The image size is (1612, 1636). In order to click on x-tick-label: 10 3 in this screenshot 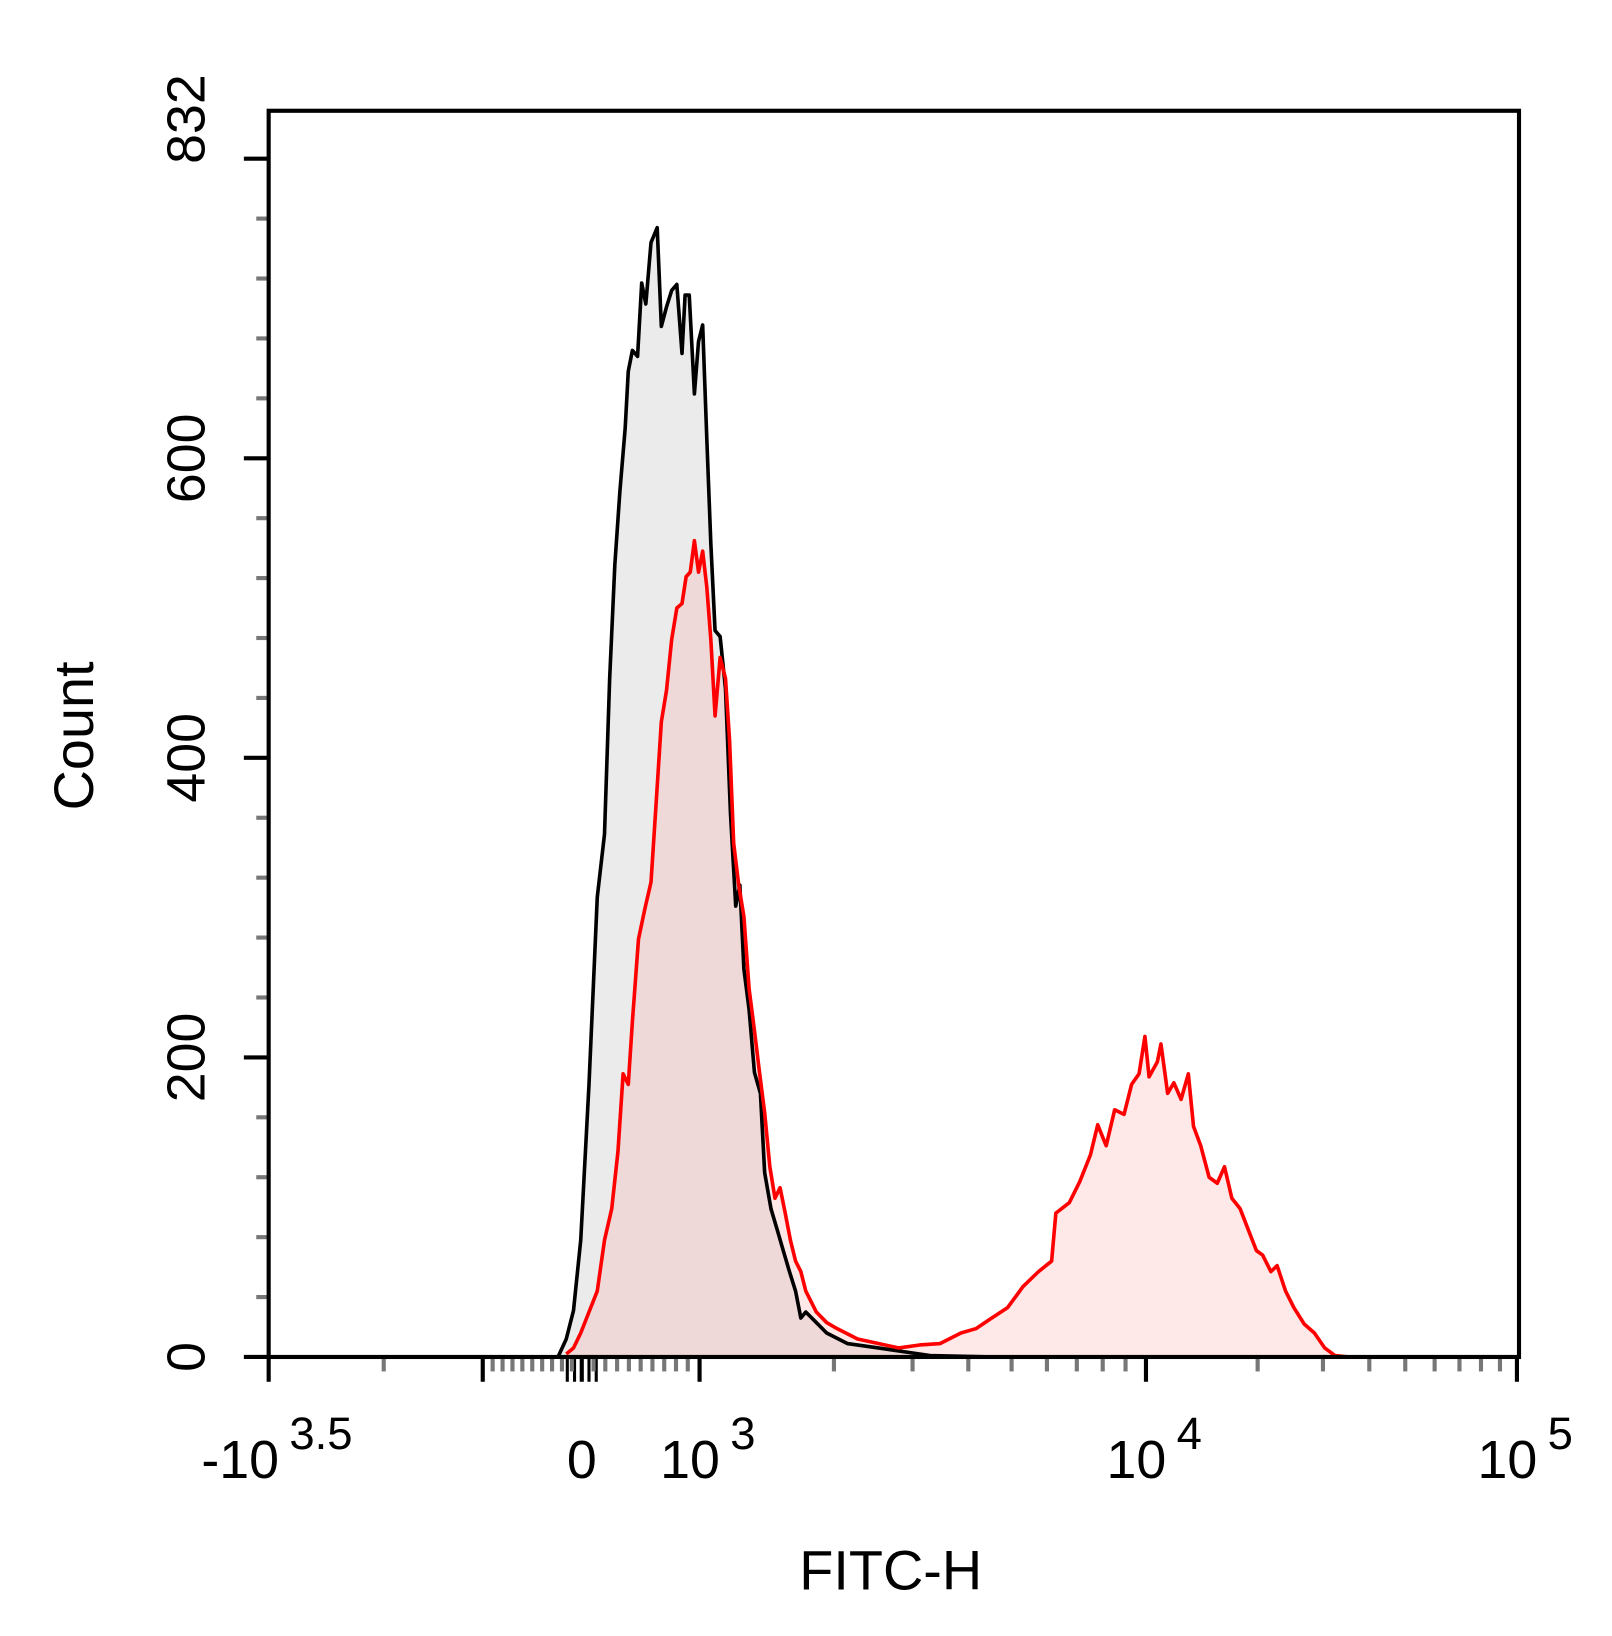, I will do `click(707, 1449)`.